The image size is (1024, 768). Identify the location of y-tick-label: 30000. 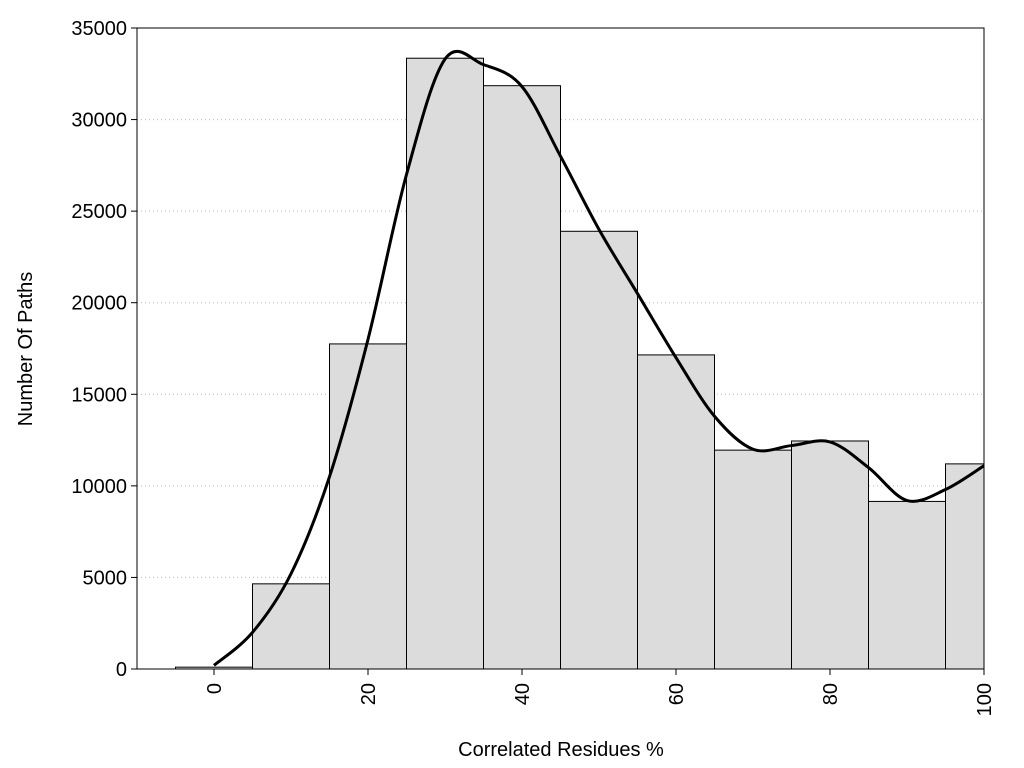
(99, 121).